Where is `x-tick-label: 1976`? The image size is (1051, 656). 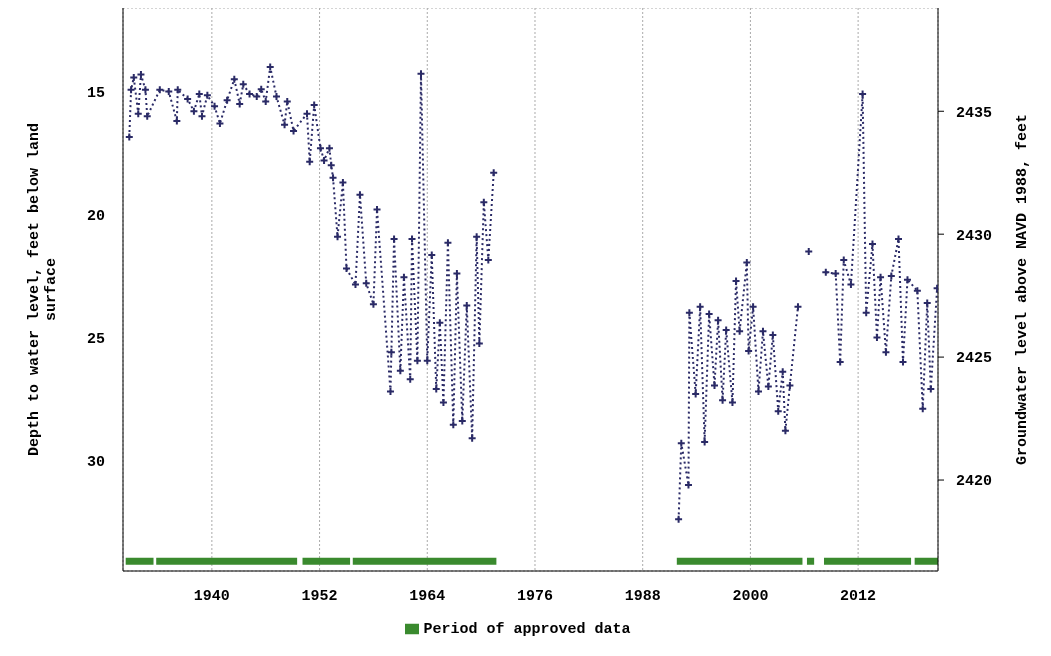
x-tick-label: 1976 is located at coordinates (534, 596).